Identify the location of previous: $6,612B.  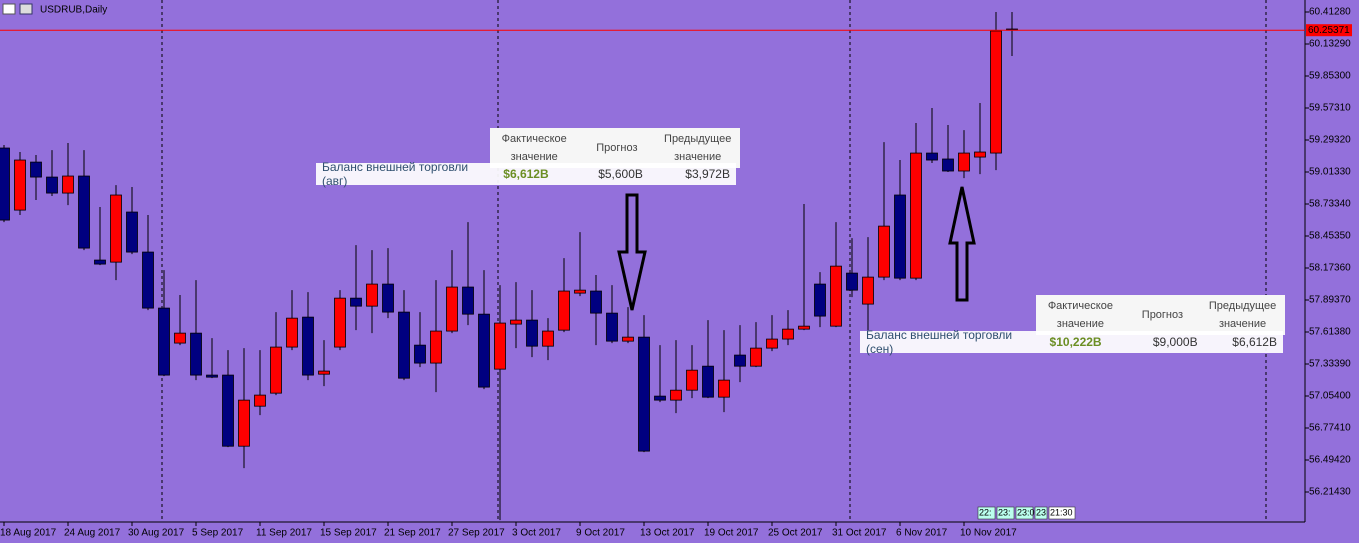
(1254, 342).